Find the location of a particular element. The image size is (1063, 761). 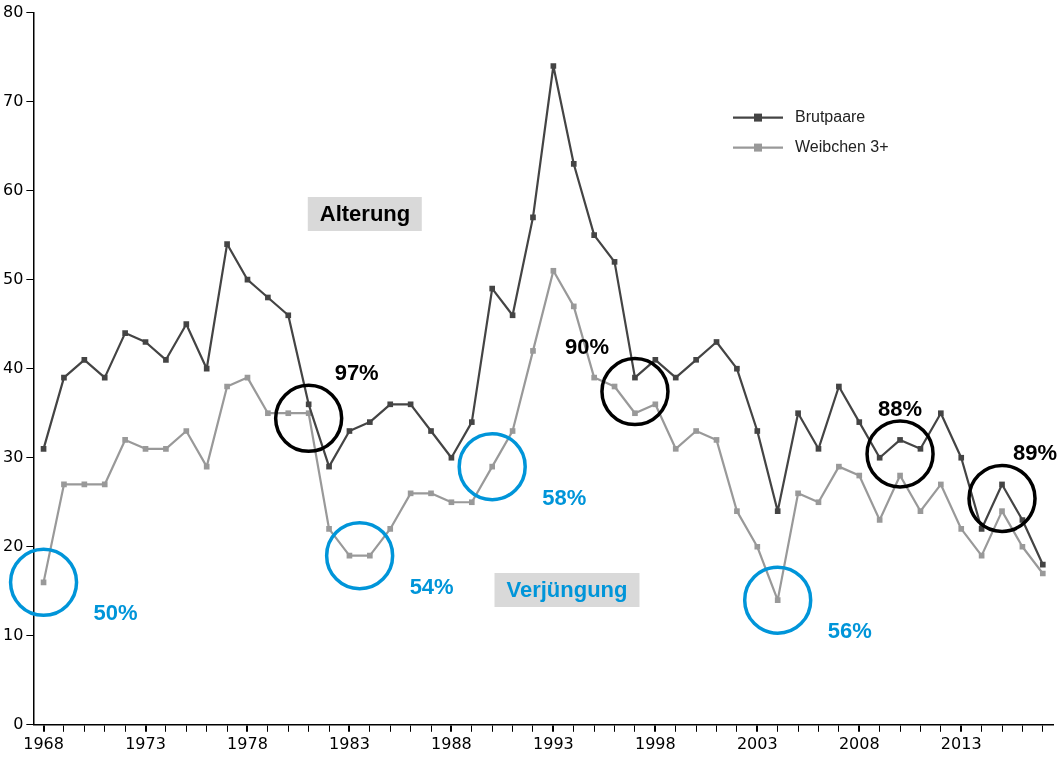

annotation: 50% is located at coordinates (115, 613).